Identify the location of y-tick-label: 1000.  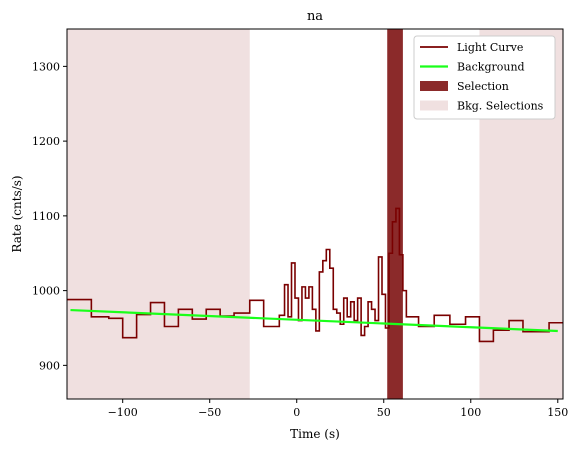
(46, 291).